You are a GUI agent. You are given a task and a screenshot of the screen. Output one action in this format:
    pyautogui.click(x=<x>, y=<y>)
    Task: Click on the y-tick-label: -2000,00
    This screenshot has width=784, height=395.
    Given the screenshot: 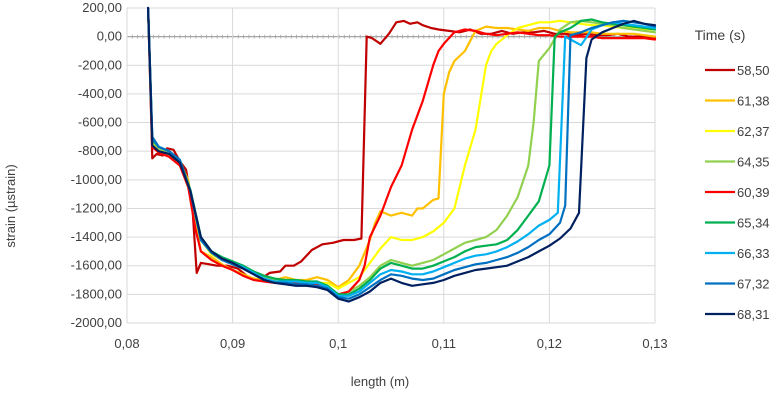 What is the action you would take?
    pyautogui.click(x=96, y=322)
    